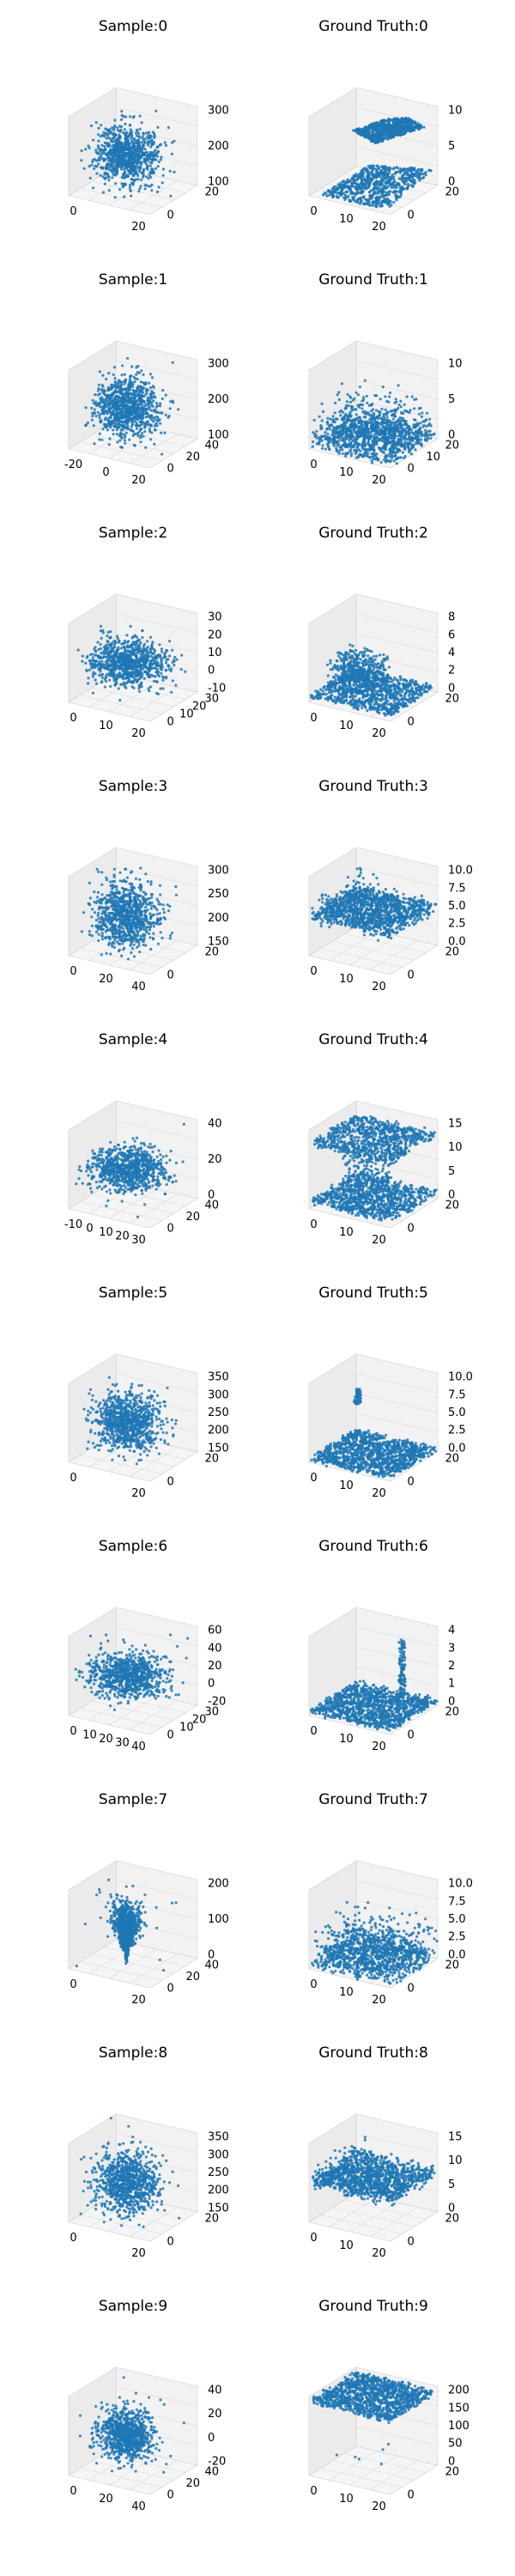 The height and width of the screenshot is (2576, 515). Describe the element at coordinates (346, 472) in the screenshot. I see `x-tick-label: 10` at that location.